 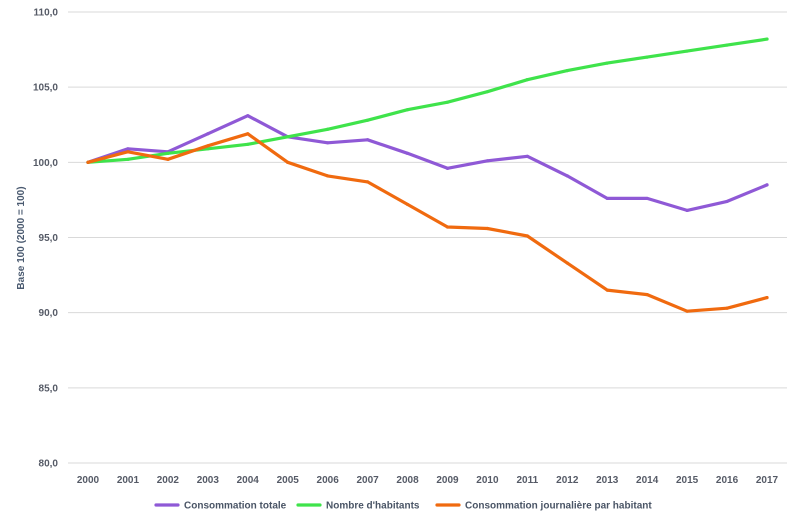 I want to click on x-tick-label: 2005, so click(x=288, y=480).